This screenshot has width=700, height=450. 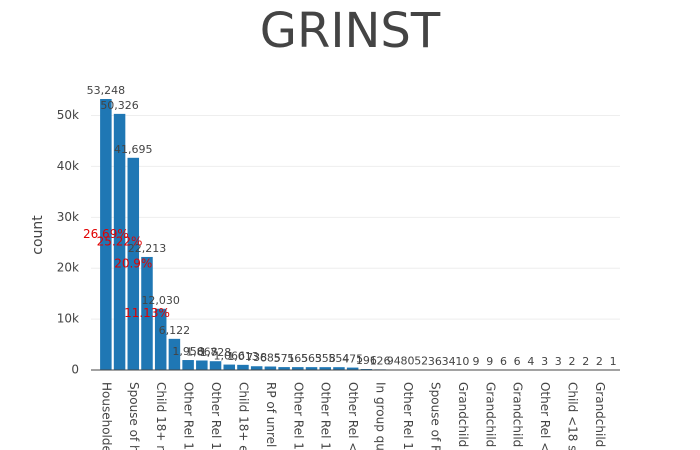 I want to click on value-label: 53,248, so click(x=106, y=90).